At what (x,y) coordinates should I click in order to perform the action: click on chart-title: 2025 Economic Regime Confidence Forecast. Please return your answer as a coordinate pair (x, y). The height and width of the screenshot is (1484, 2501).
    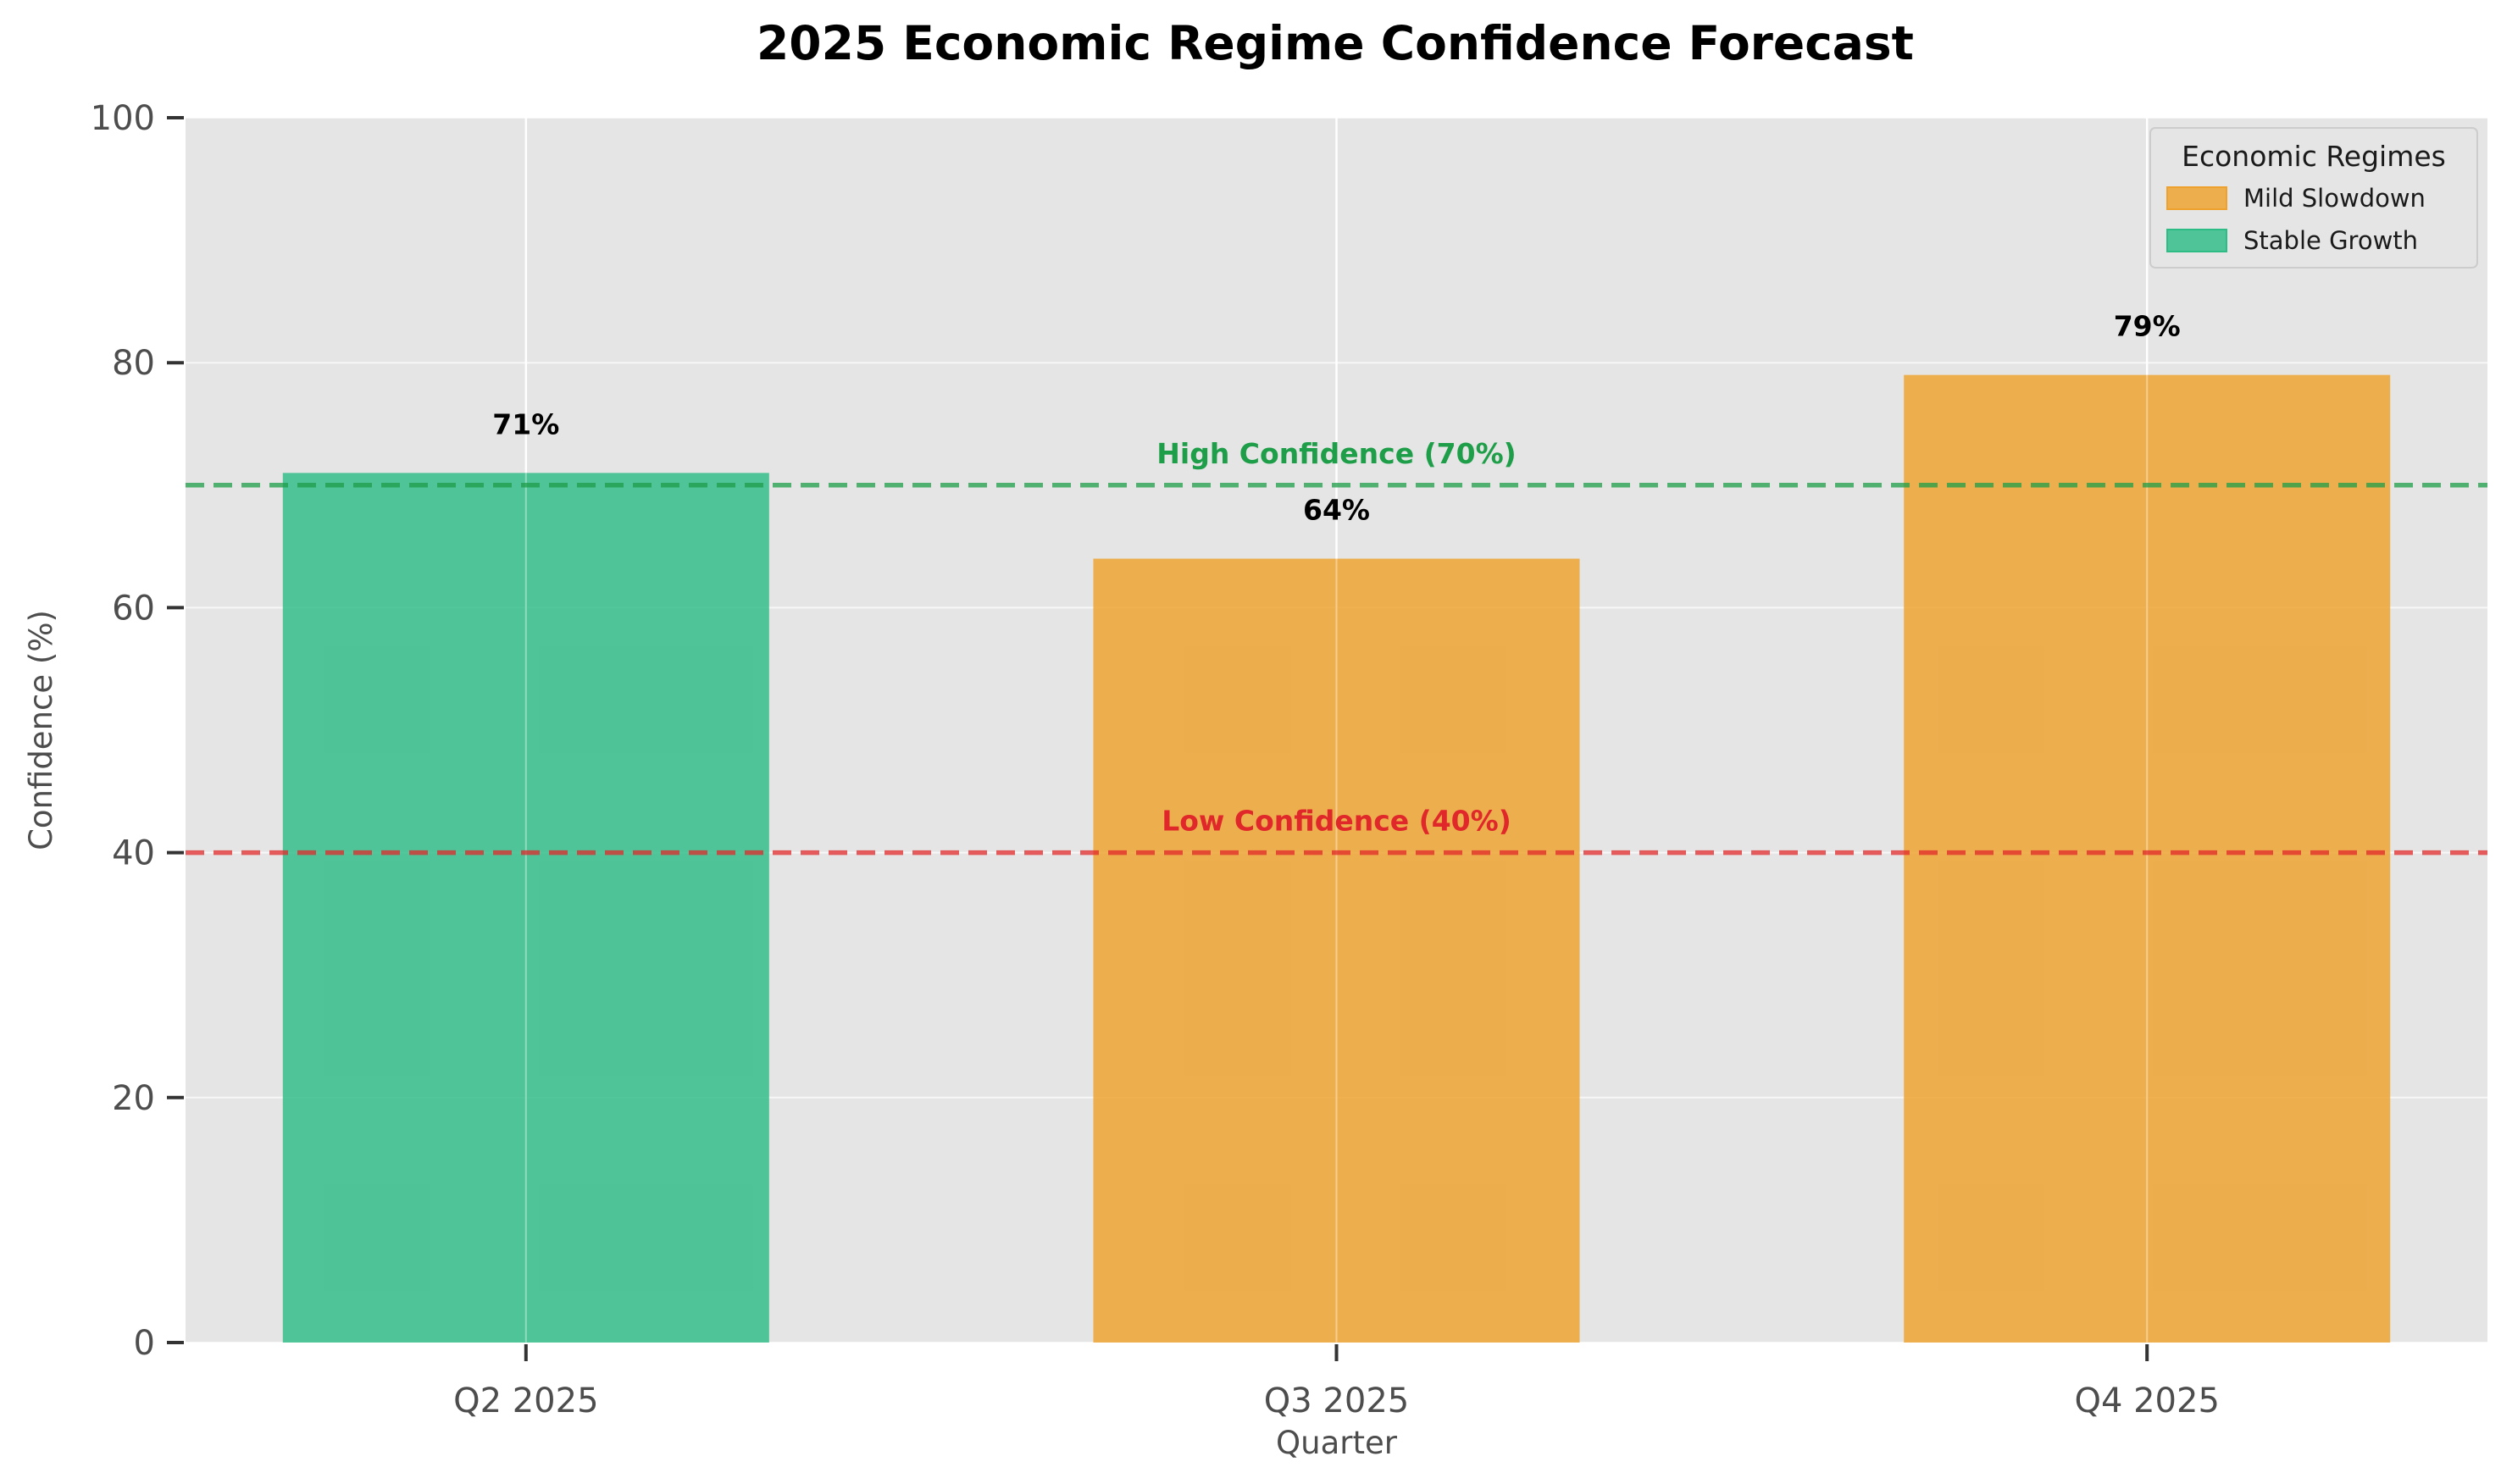
    Looking at the image, I should click on (1335, 43).